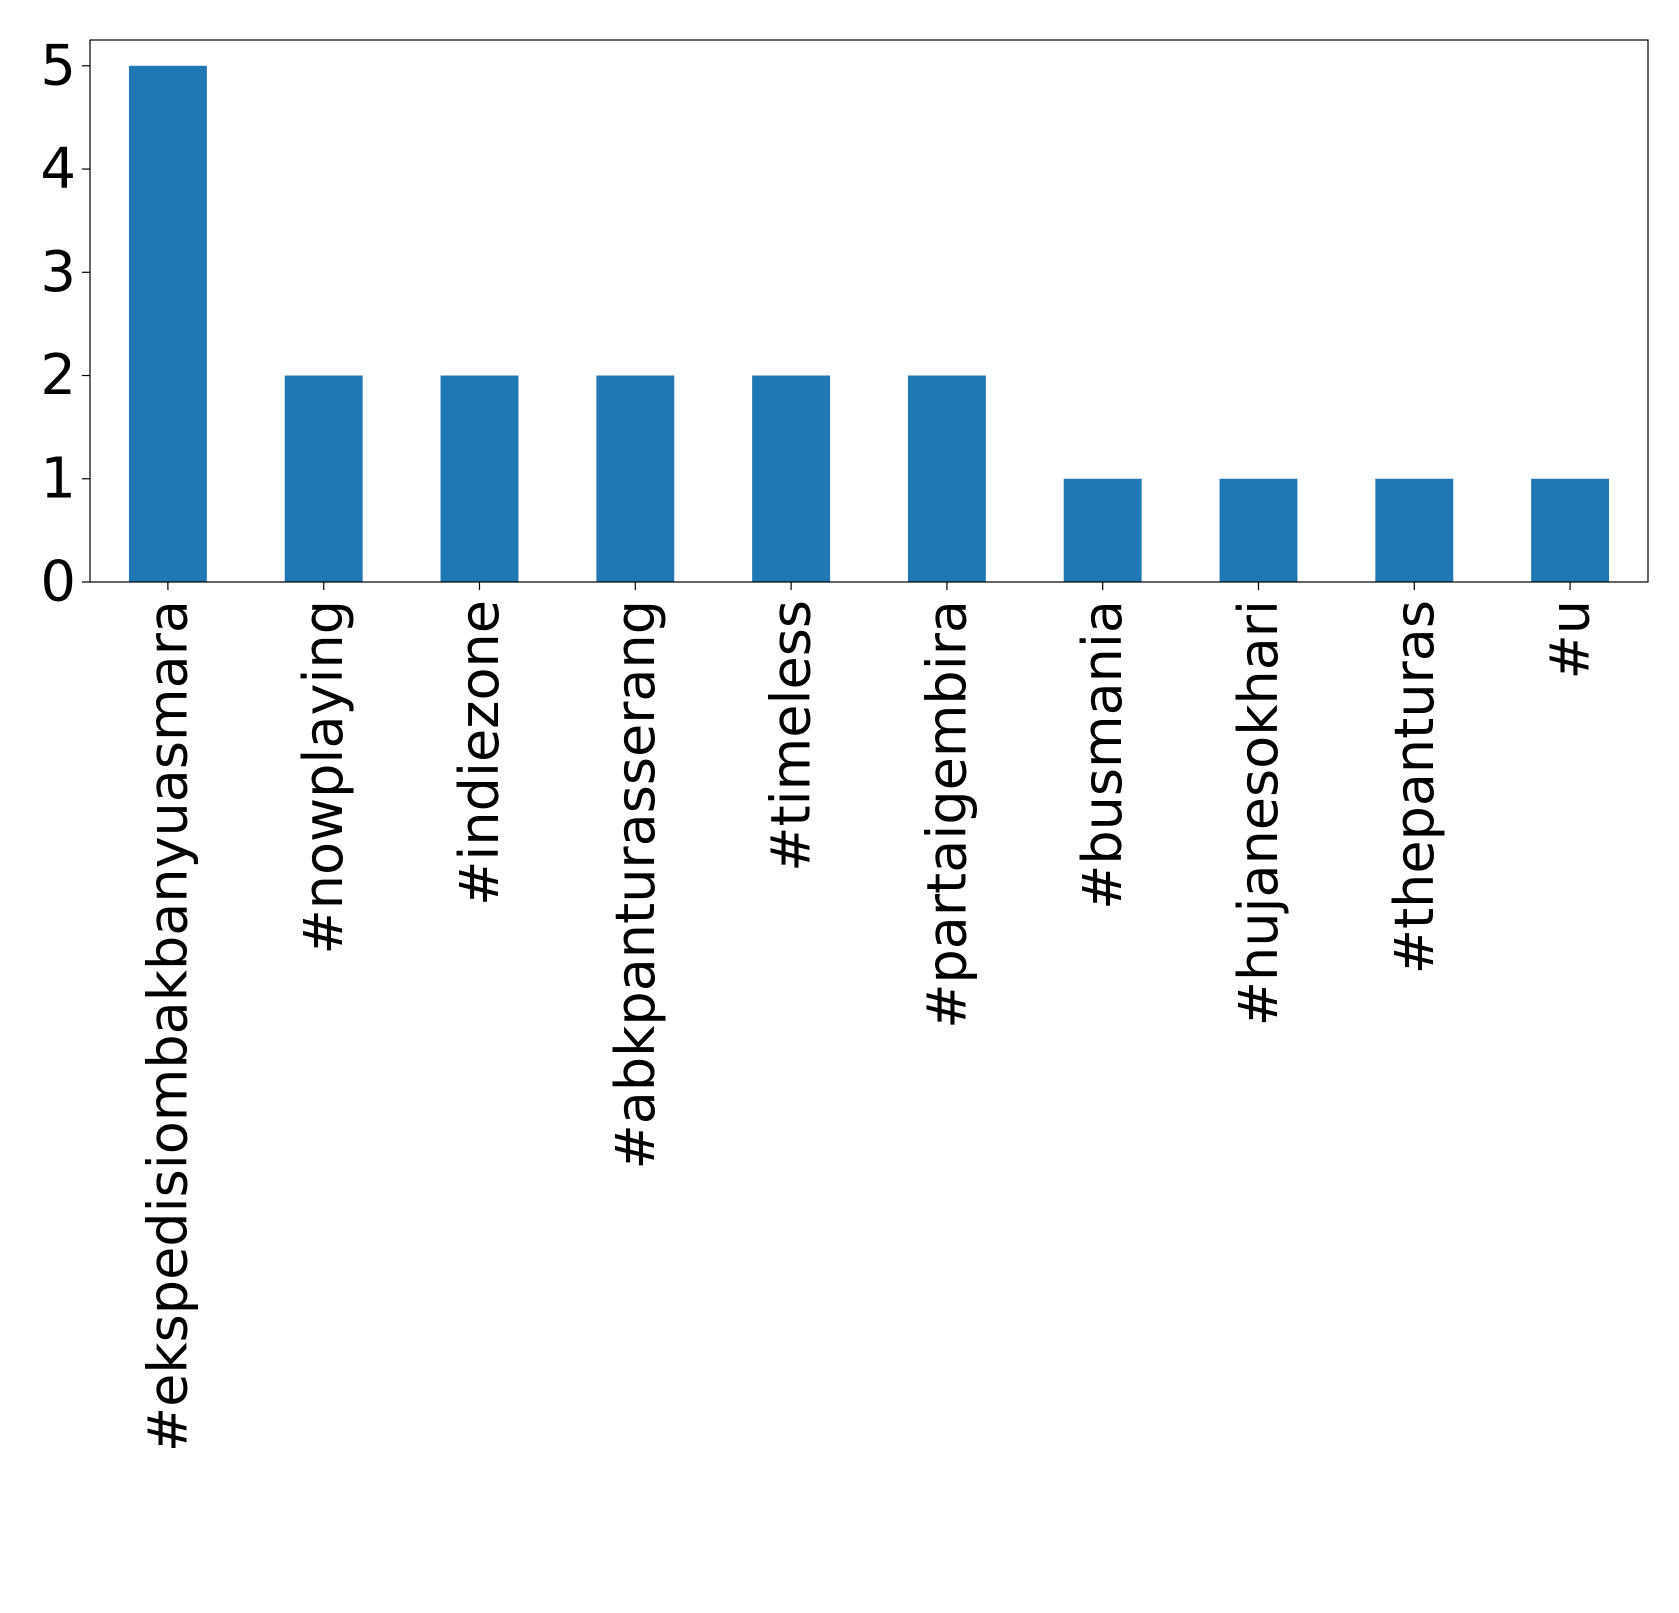 The width and height of the screenshot is (1679, 1613). Describe the element at coordinates (479, 753) in the screenshot. I see `x-tick-label: #indiezone` at that location.